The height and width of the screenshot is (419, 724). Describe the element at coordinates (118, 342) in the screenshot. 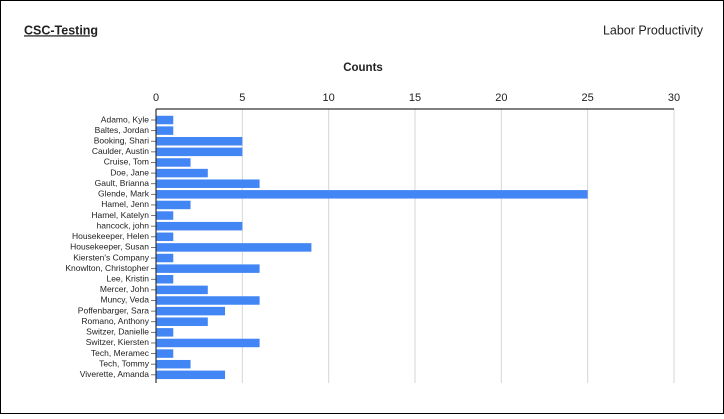

I see `y-tick-label: Switzer, Kiersten` at that location.